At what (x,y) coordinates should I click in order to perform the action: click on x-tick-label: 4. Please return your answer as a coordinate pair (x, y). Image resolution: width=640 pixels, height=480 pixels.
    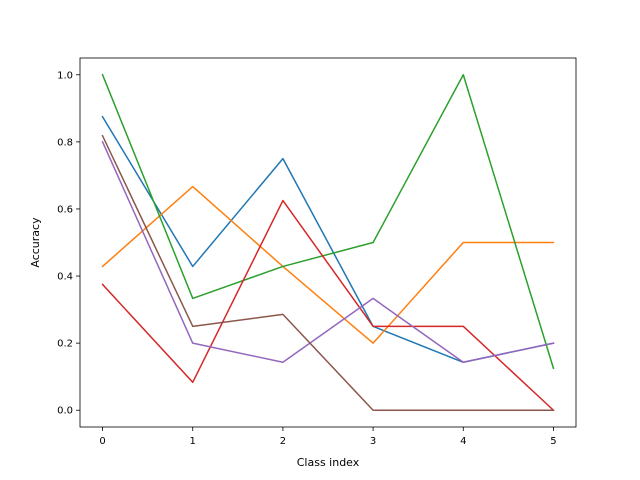
    Looking at the image, I should click on (463, 441).